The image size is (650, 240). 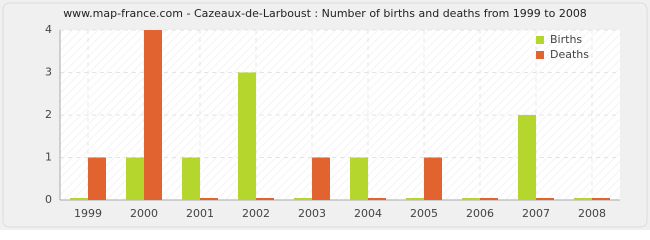 What do you see at coordinates (48, 29) in the screenshot?
I see `y-tick-label: 4` at bounding box center [48, 29].